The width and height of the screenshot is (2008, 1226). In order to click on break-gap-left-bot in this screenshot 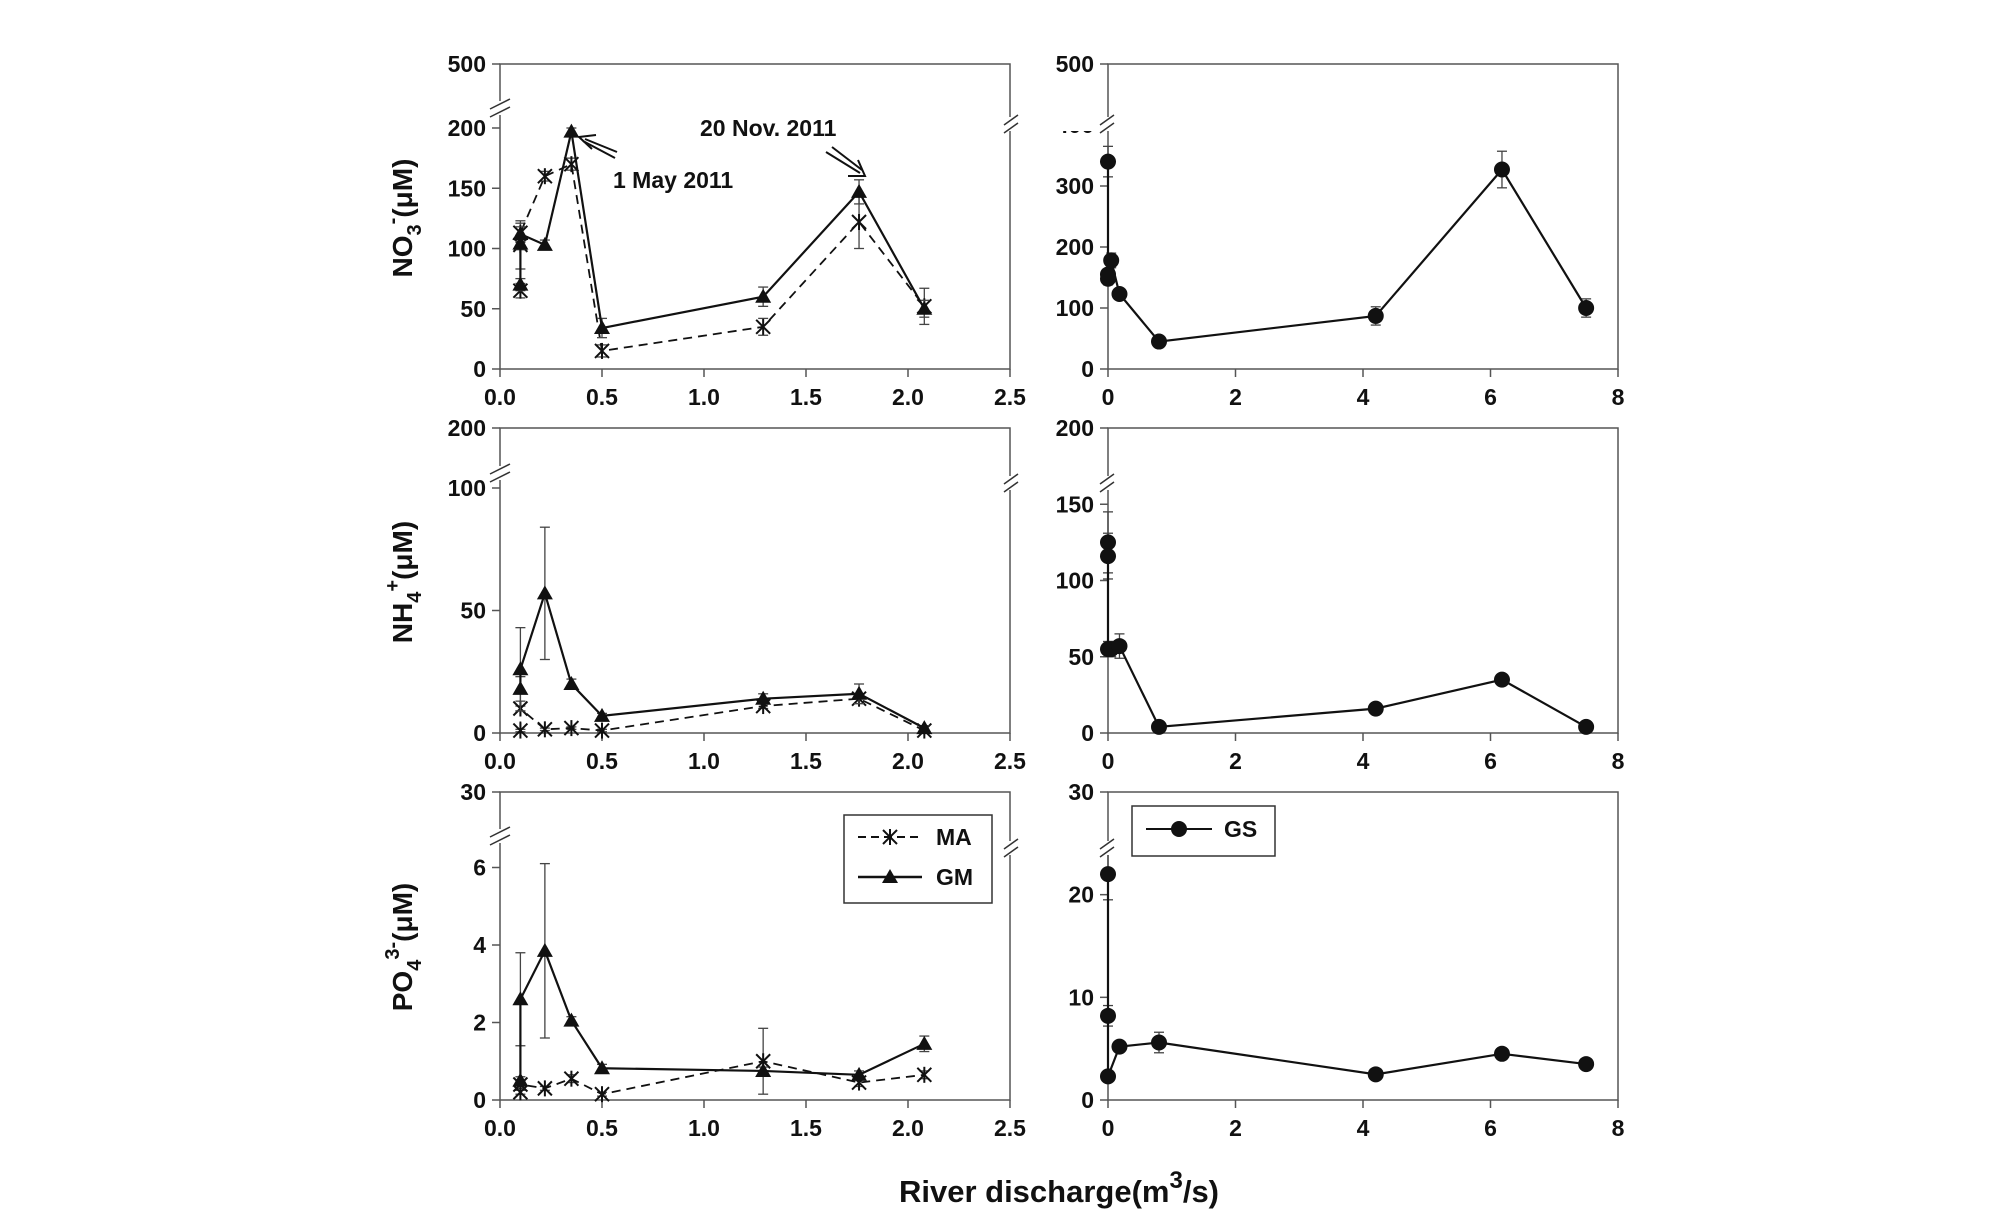, I will do `click(500, 836)`.